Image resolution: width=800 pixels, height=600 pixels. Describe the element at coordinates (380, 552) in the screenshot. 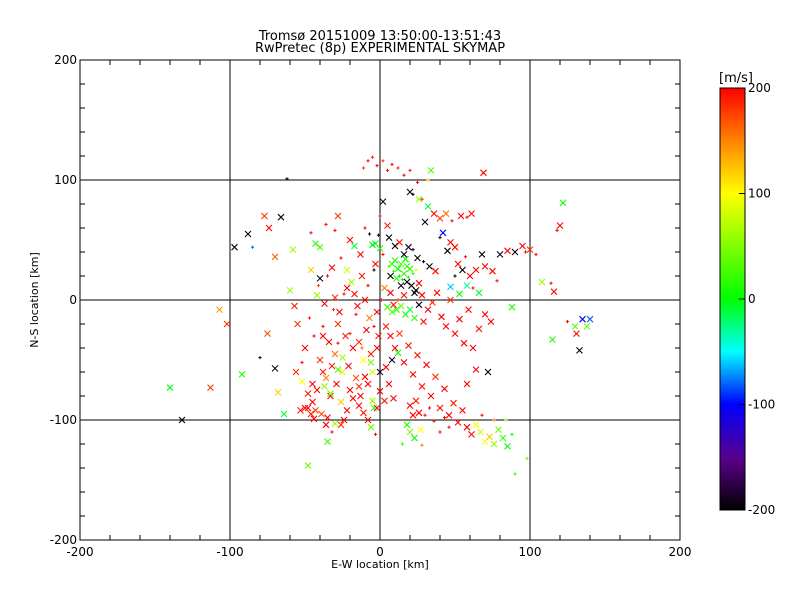

I see `x-tick-label: 0` at that location.